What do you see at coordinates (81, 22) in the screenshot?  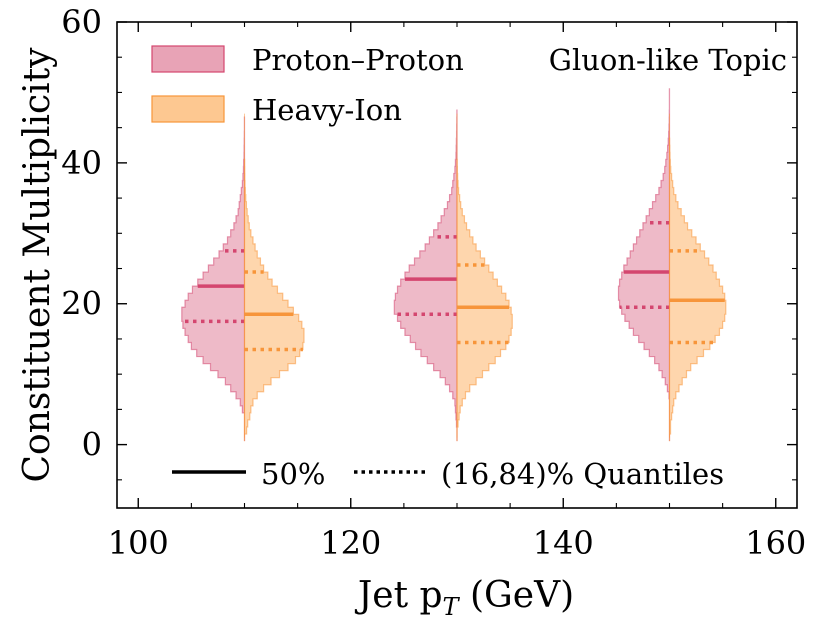 I see `y-tick-label-60: 60` at bounding box center [81, 22].